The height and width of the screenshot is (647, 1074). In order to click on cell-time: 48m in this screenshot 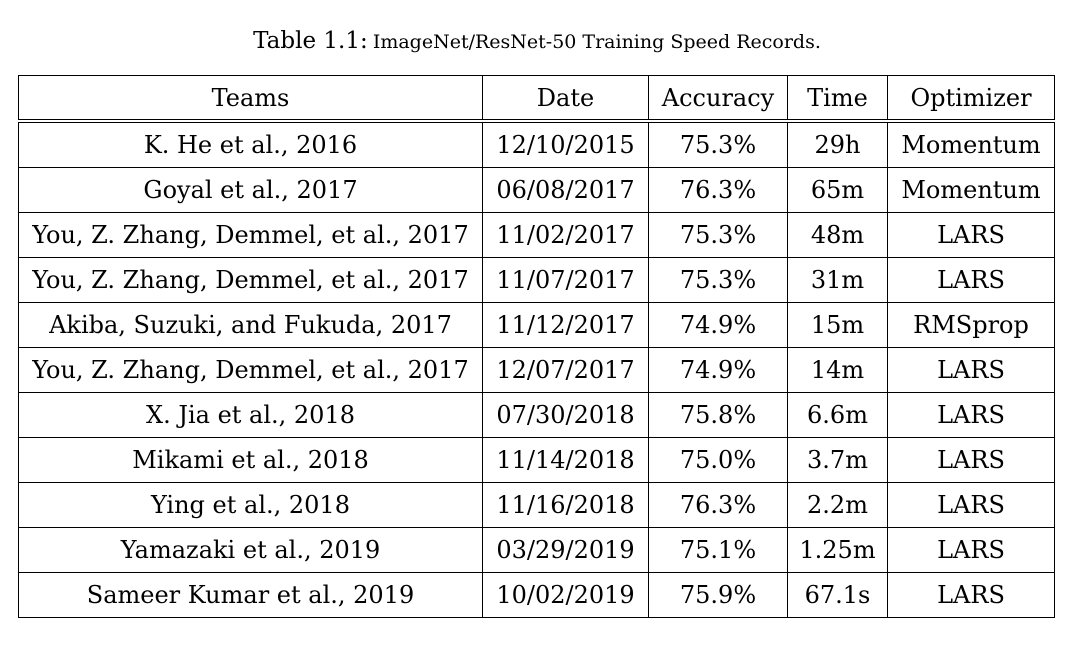, I will do `click(837, 235)`.